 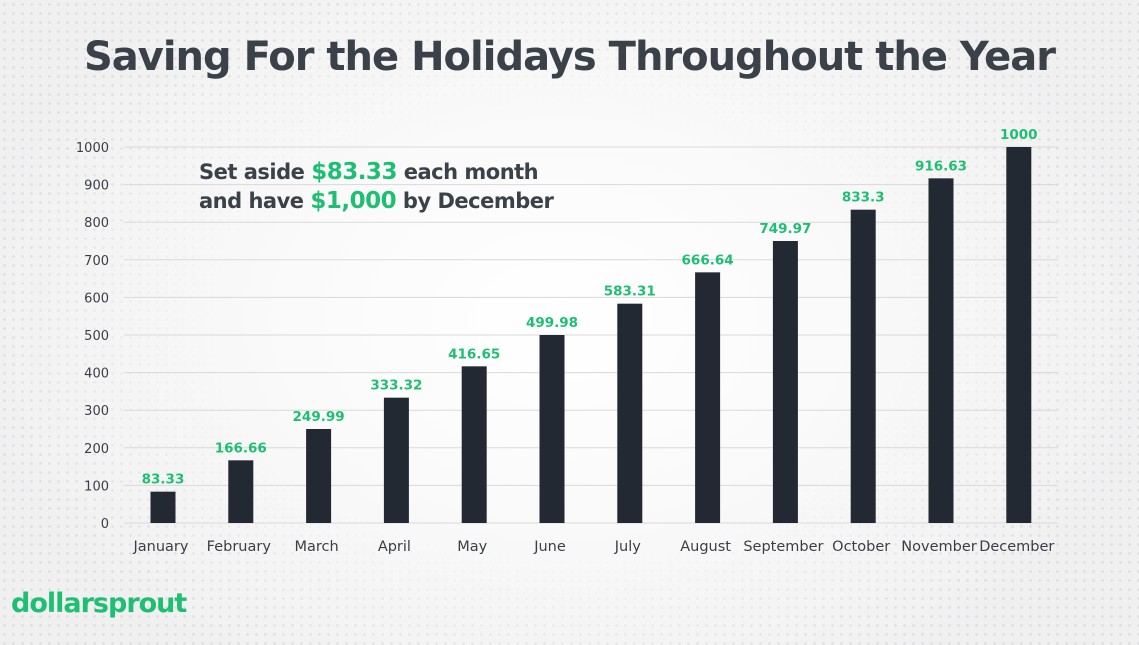 I want to click on y-tick-label: 600, so click(x=96, y=298).